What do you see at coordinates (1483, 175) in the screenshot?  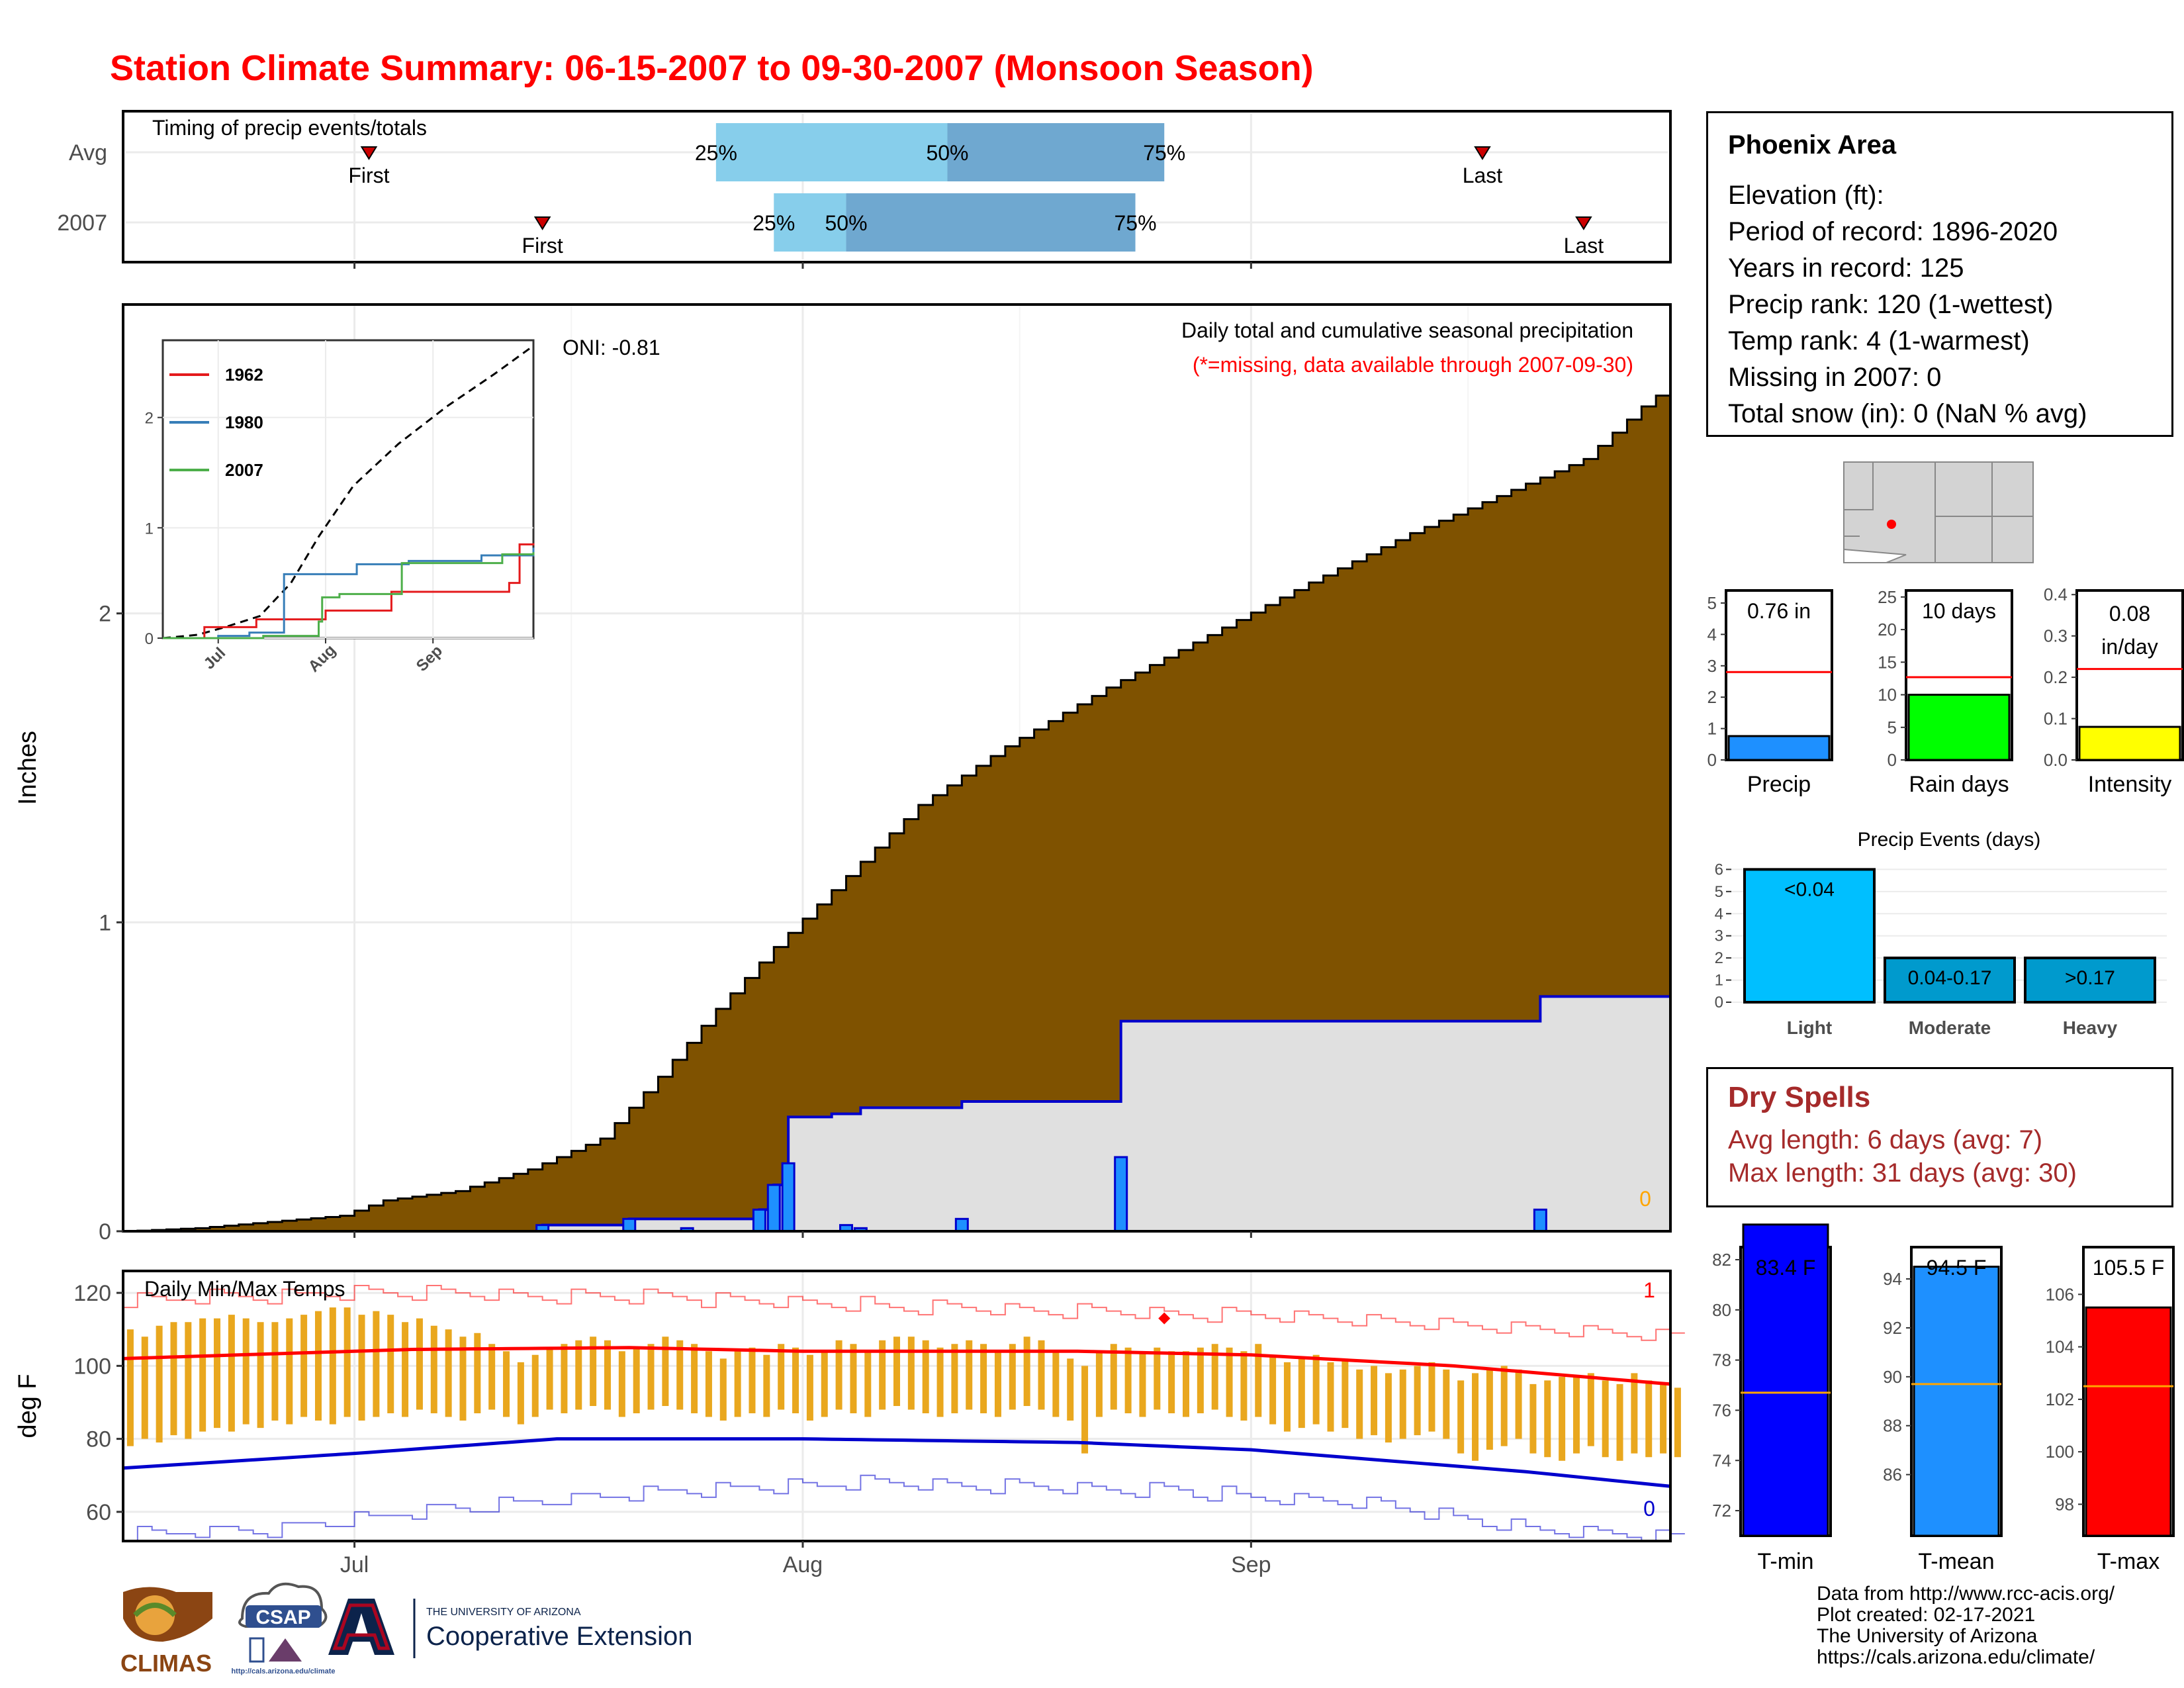 I see `last-event-label: Last` at bounding box center [1483, 175].